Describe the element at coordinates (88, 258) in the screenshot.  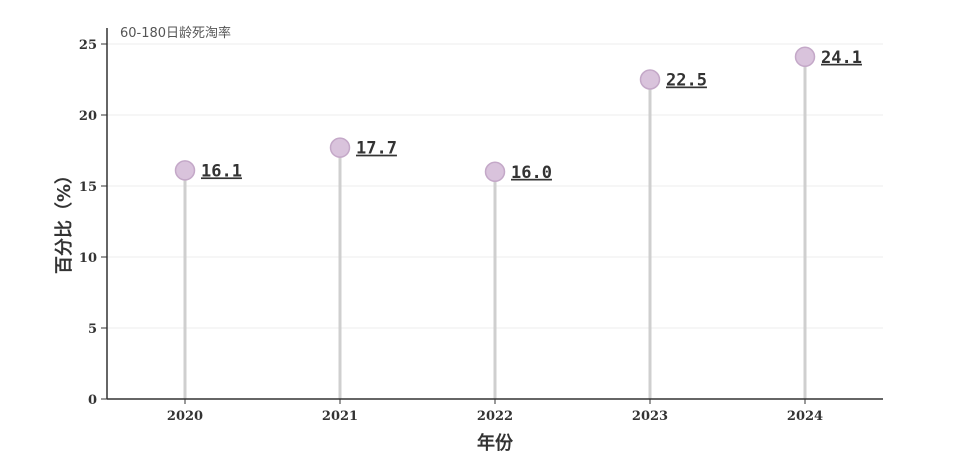
I see `y-tick-label: 10` at that location.